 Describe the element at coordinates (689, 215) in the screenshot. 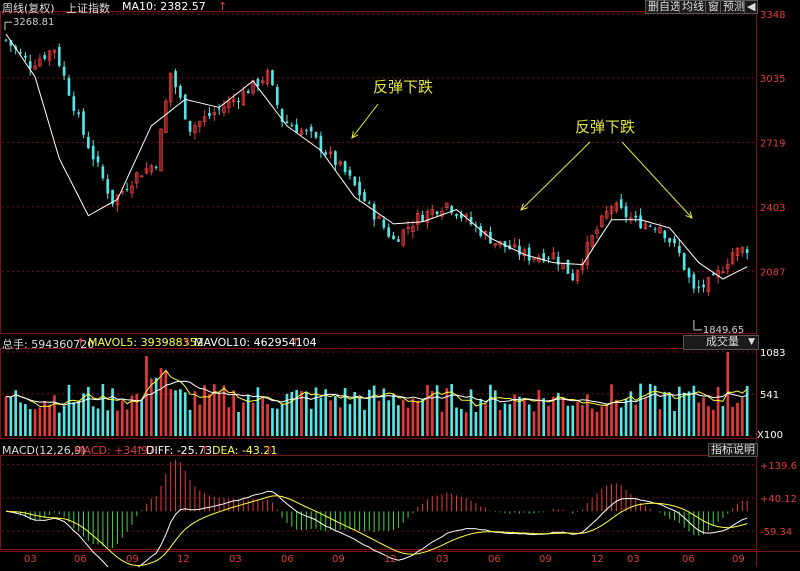

I see `annotation-arrow-3-head` at that location.